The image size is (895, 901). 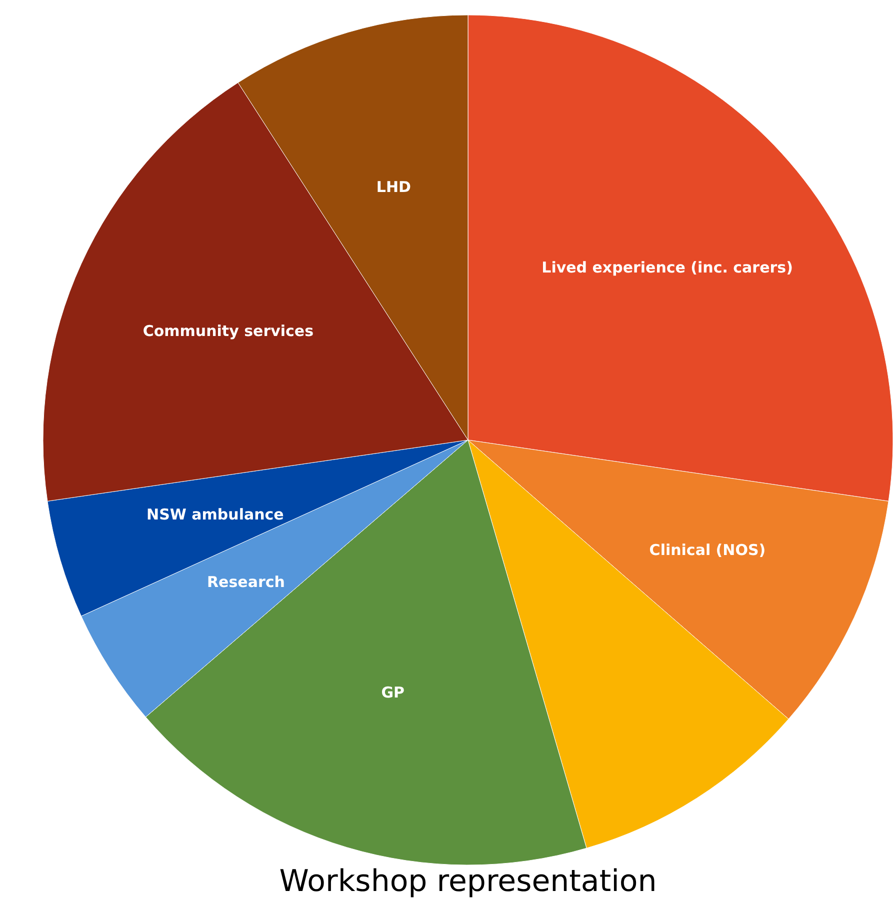 I want to click on slice-label: NSW ambulance, so click(x=215, y=514).